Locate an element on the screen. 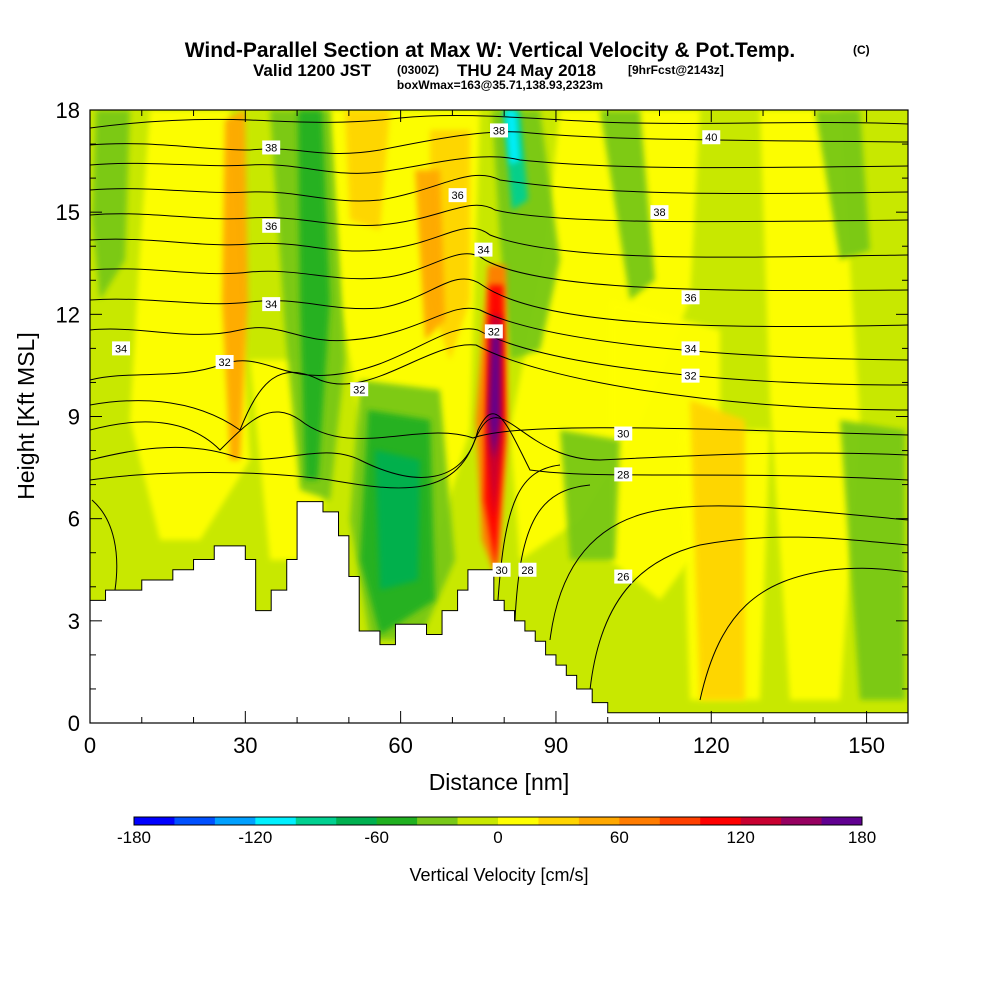  y-tick-label: 0 is located at coordinates (74, 723).